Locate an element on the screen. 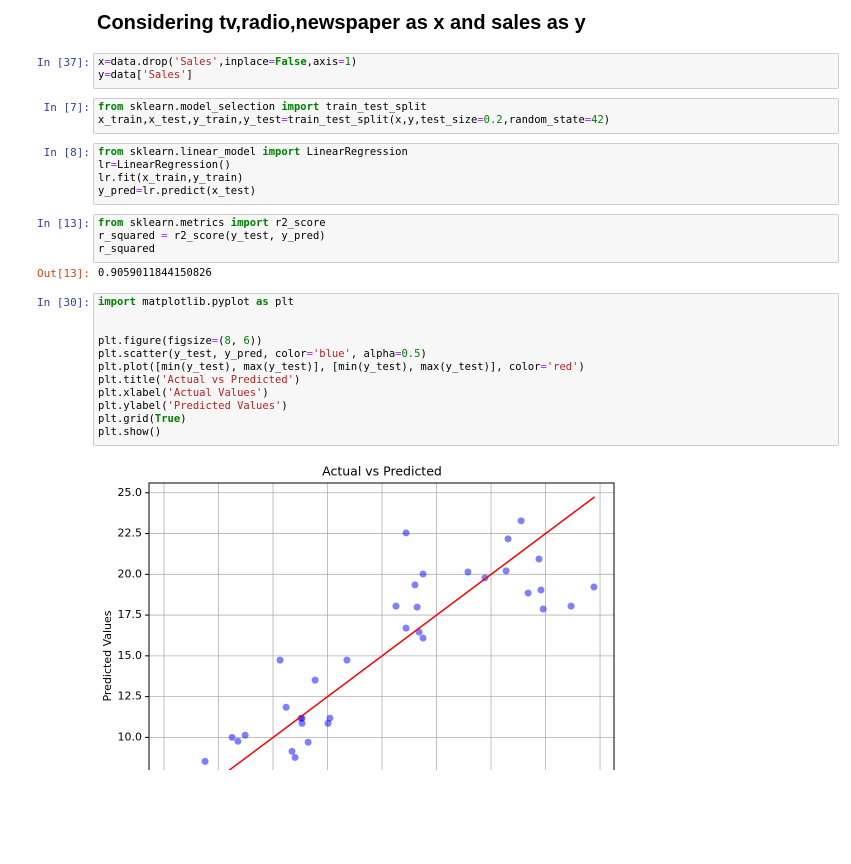 The width and height of the screenshot is (851, 864). code-line: y_pred=lr.predict(x_test) is located at coordinates (177, 191).